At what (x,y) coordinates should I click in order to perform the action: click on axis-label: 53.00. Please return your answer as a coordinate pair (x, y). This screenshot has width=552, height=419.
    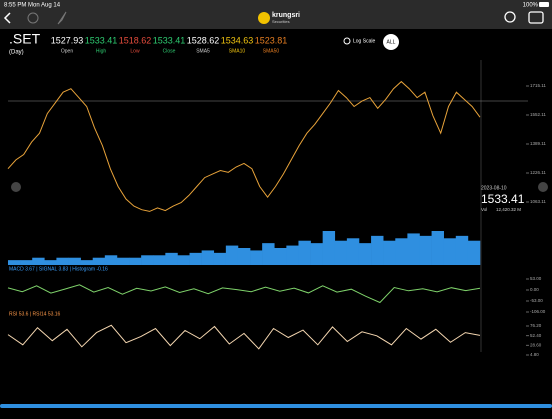
    Looking at the image, I should click on (536, 278).